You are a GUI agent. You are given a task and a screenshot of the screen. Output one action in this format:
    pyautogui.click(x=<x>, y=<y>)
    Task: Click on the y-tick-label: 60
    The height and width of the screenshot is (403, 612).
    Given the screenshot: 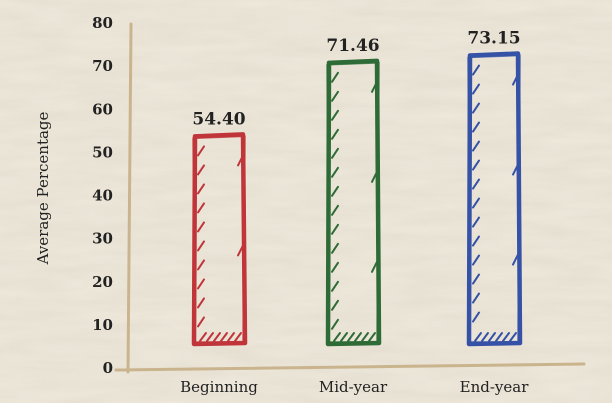 What is the action you would take?
    pyautogui.click(x=102, y=109)
    